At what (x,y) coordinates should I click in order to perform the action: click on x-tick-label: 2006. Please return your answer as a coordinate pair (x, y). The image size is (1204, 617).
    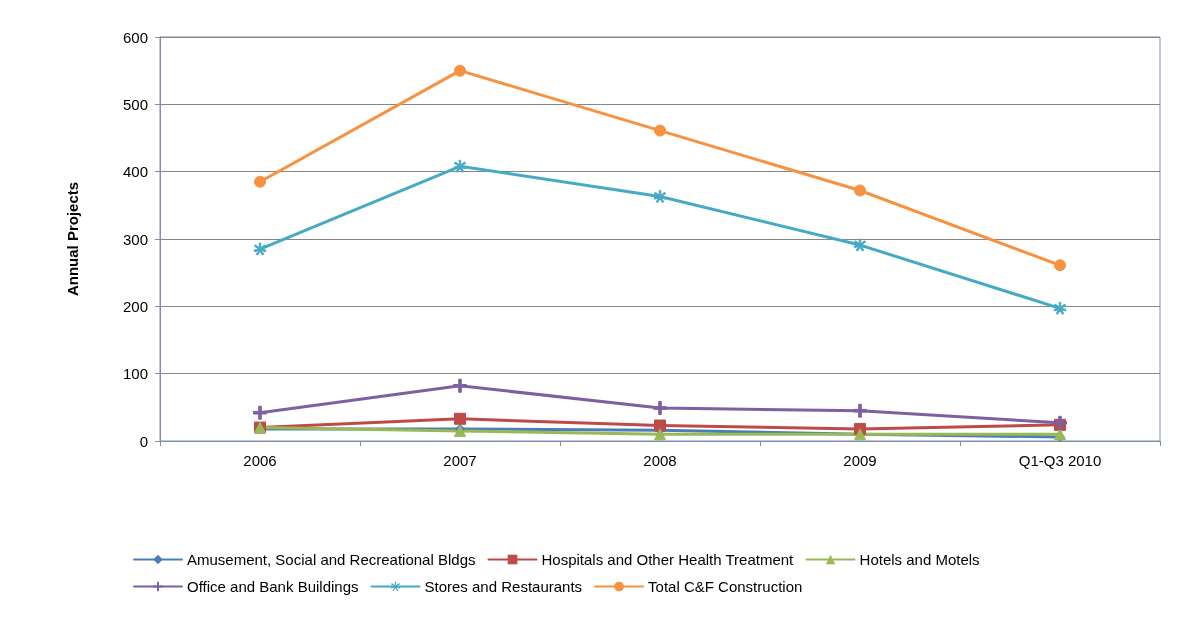
    Looking at the image, I should click on (260, 460).